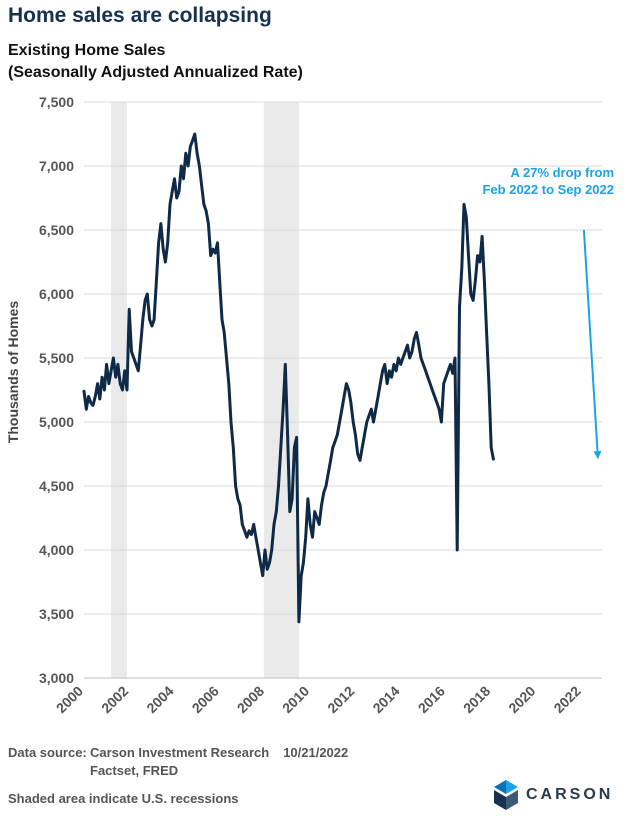 Image resolution: width=629 pixels, height=824 pixels. What do you see at coordinates (590, 340) in the screenshot?
I see `drop-arrow` at bounding box center [590, 340].